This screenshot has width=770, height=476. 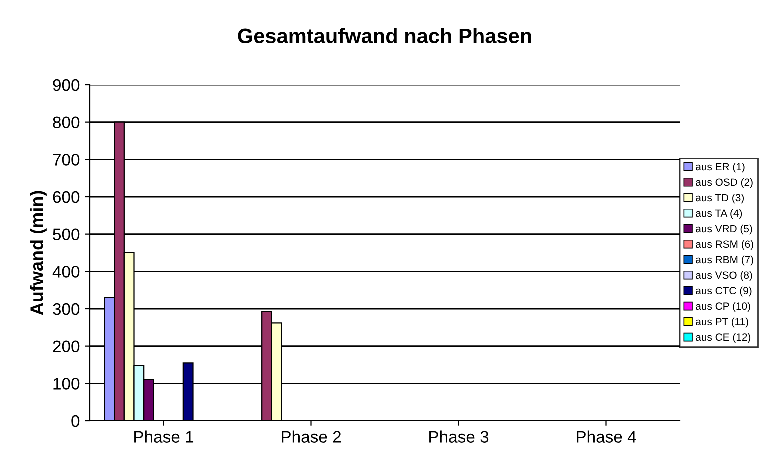 What do you see at coordinates (66, 309) in the screenshot?
I see `y-tick-label: 300` at bounding box center [66, 309].